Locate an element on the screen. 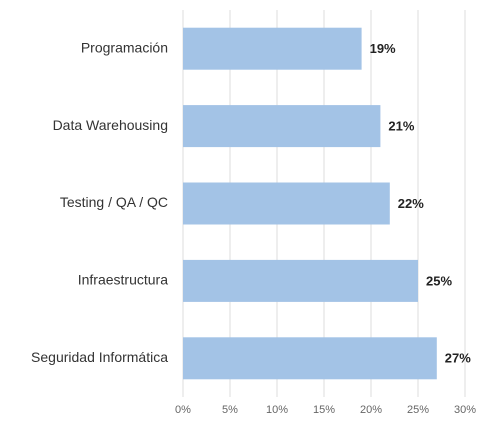 This screenshot has height=422, width=477. y-tick-label: Programación is located at coordinates (124, 47).